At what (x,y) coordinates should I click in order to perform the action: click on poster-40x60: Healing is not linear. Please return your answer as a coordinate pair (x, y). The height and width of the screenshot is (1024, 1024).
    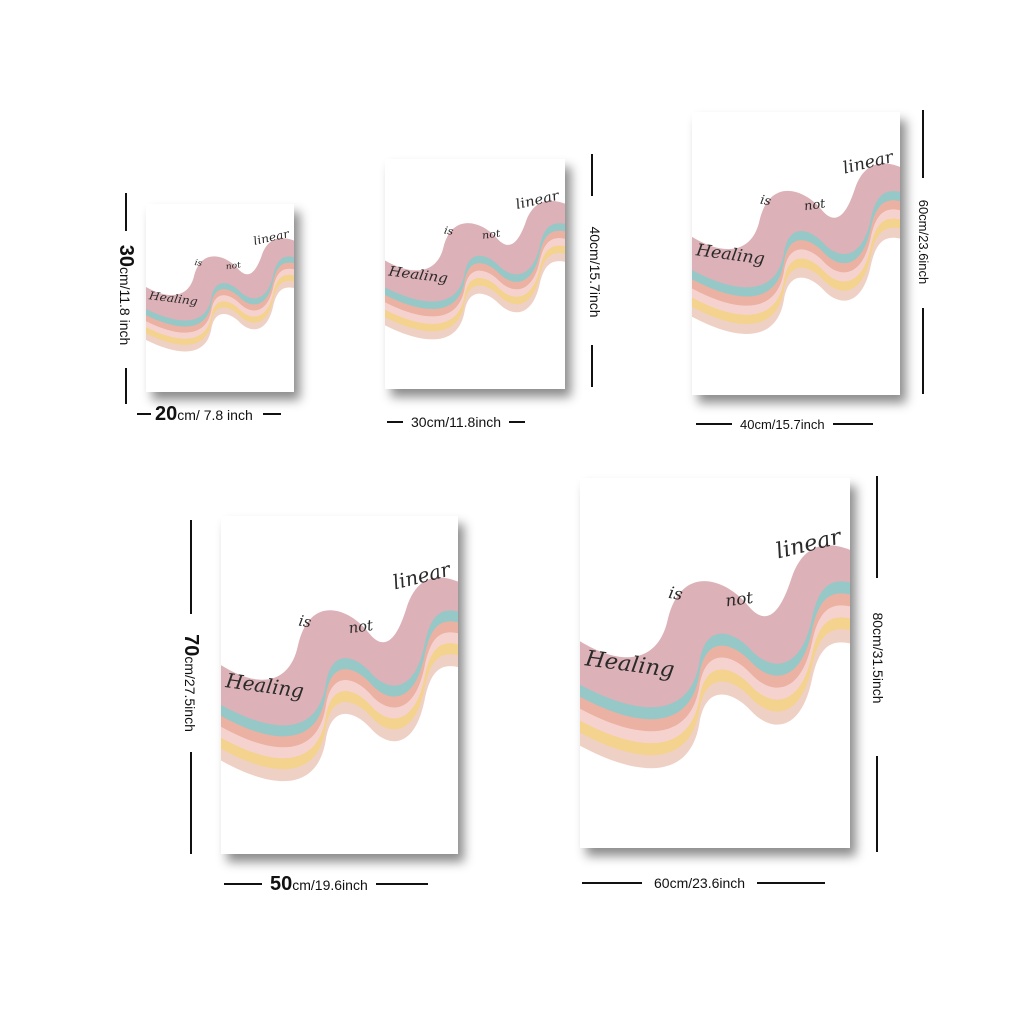
    Looking at the image, I should click on (796, 253).